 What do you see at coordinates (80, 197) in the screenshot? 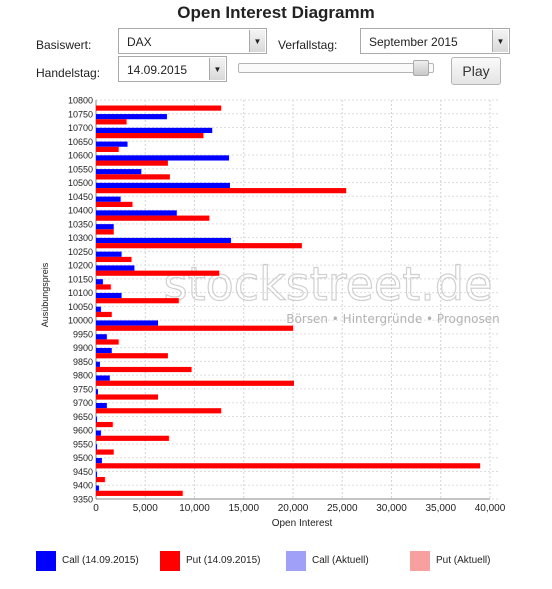
I see `y-tick-label: 10450` at bounding box center [80, 197].